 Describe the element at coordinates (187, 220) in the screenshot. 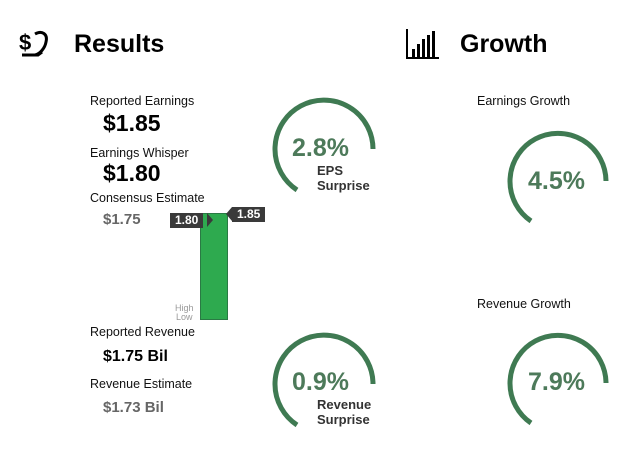

I see `whisper-tag: 1.80` at that location.